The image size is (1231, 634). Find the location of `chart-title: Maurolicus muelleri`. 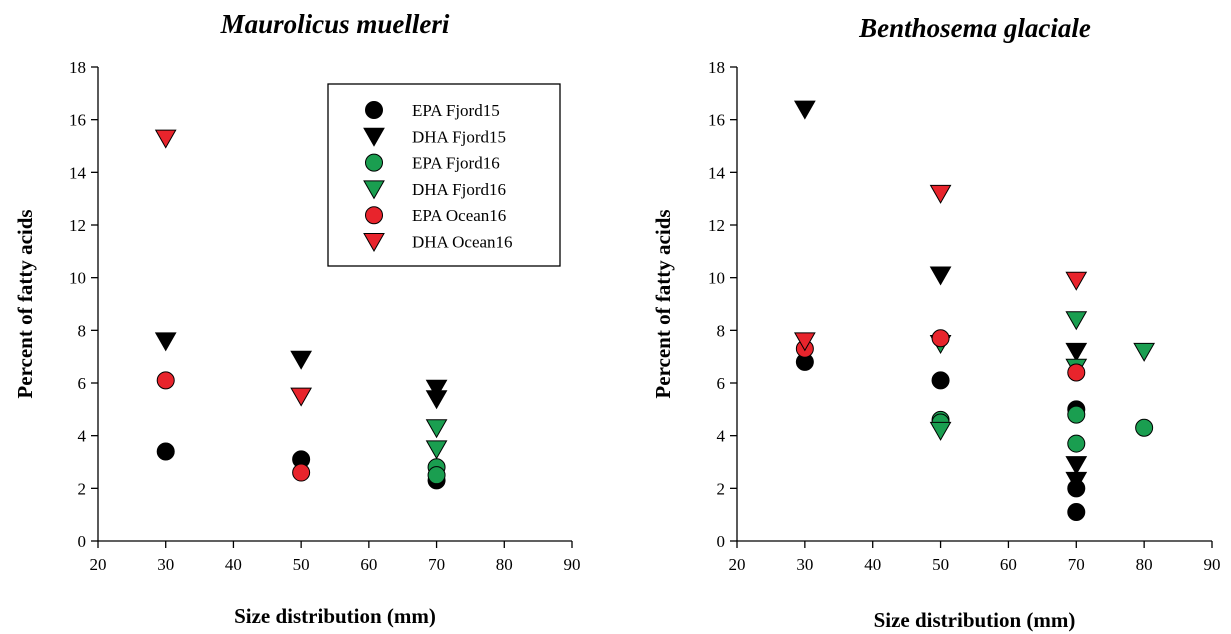

chart-title: Maurolicus muelleri is located at coordinates (335, 24).